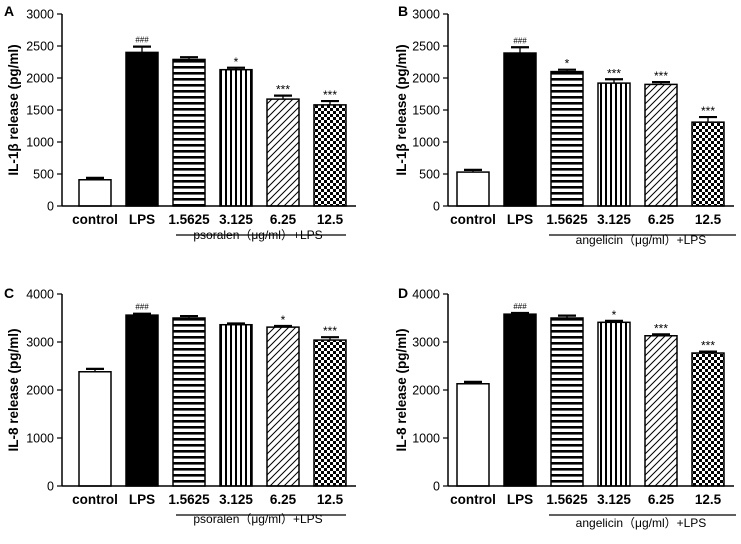 Image resolution: width=741 pixels, height=544 pixels. I want to click on panel-label: C, so click(9, 293).